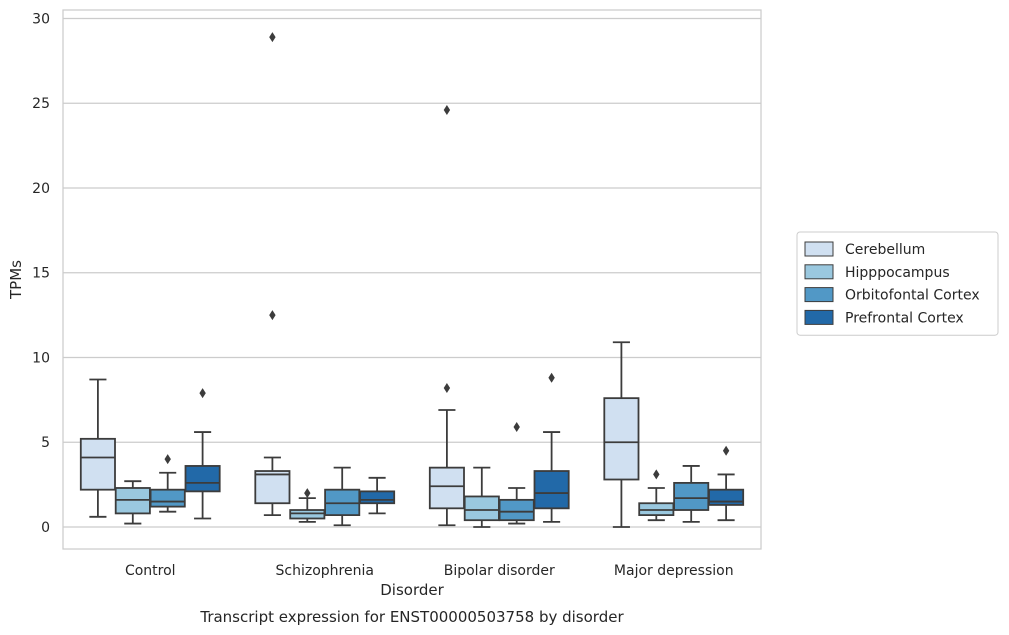 The height and width of the screenshot is (635, 1009). Describe the element at coordinates (325, 571) in the screenshot. I see `x-tick-label: Schizophrenia` at that location.